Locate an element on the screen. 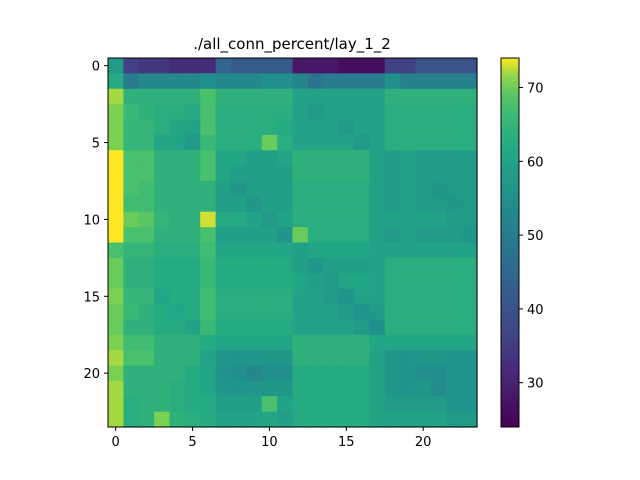 This screenshot has width=640, height=480. colorbar-tick-label: 70 is located at coordinates (535, 89).